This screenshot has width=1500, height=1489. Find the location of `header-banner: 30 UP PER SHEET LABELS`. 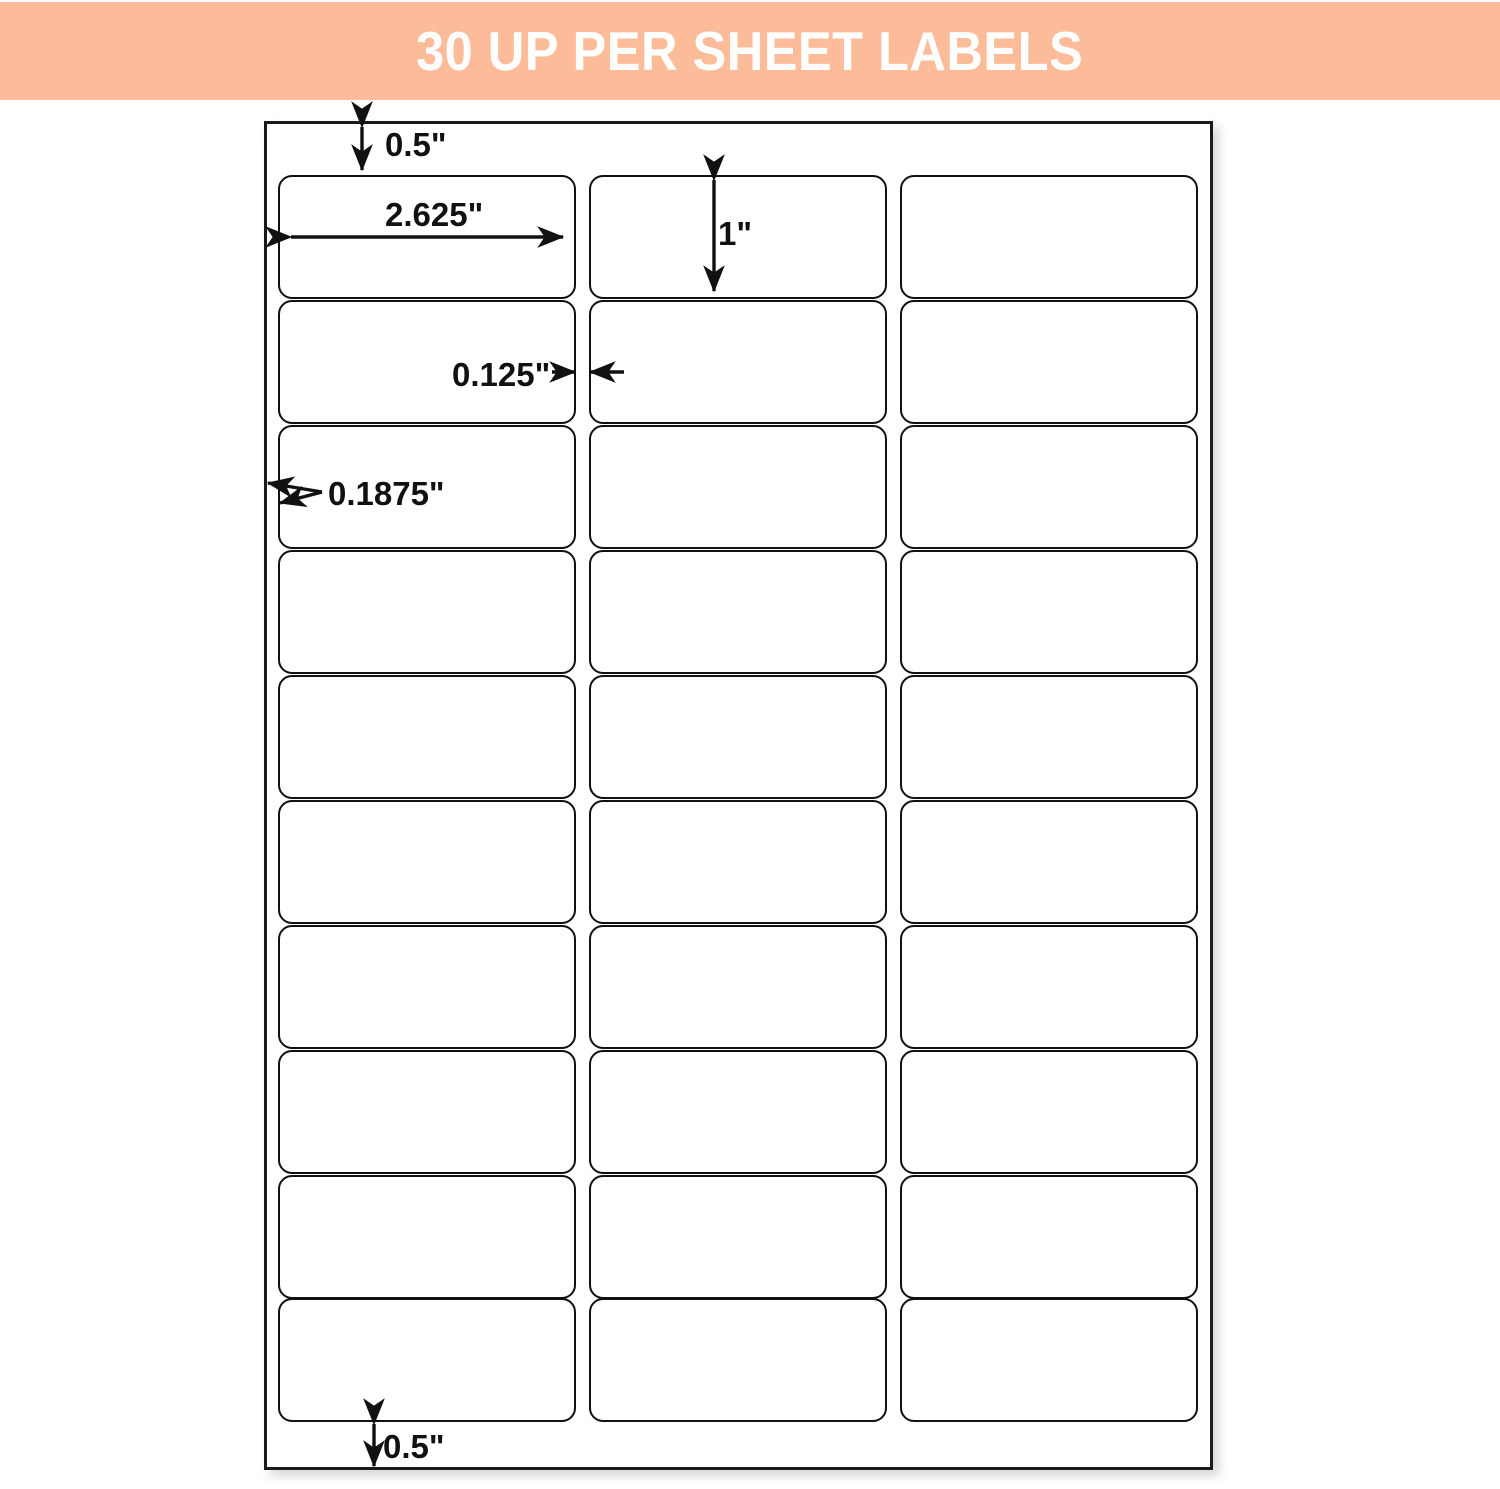

header-banner: 30 UP PER SHEET LABELS is located at coordinates (750, 51).